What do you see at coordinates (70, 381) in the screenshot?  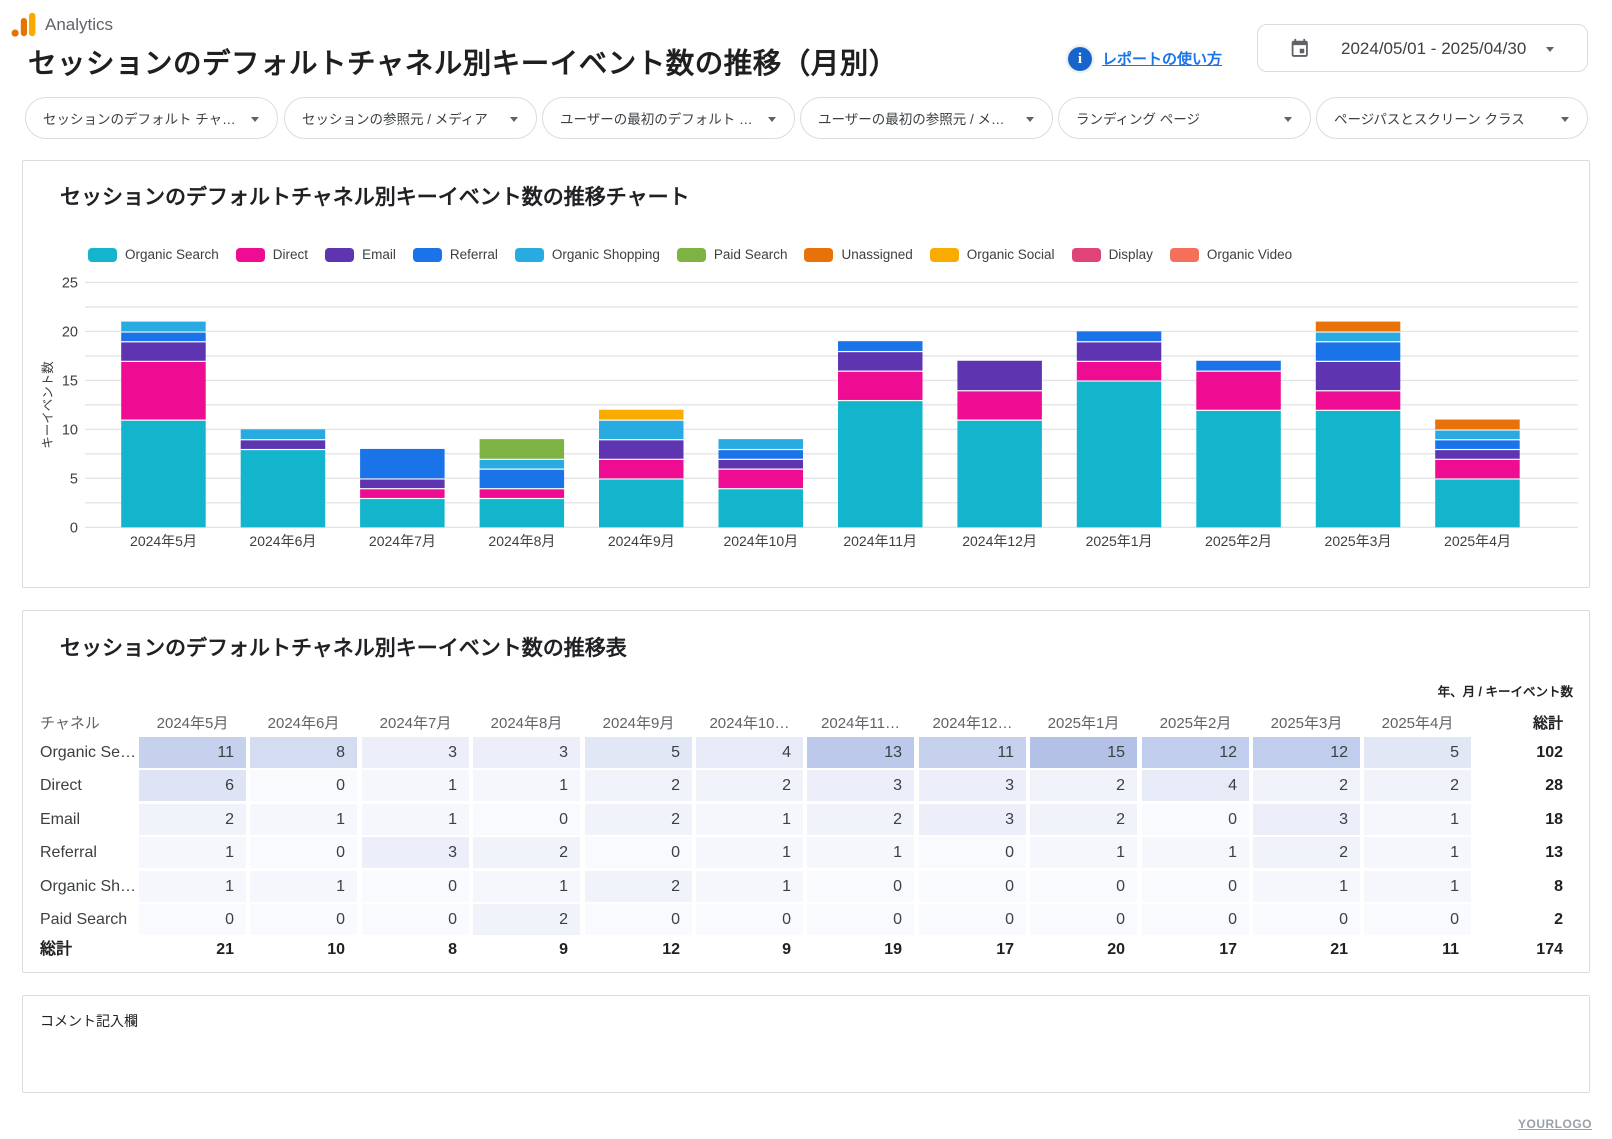 I see `svg-text: 15` at bounding box center [70, 381].